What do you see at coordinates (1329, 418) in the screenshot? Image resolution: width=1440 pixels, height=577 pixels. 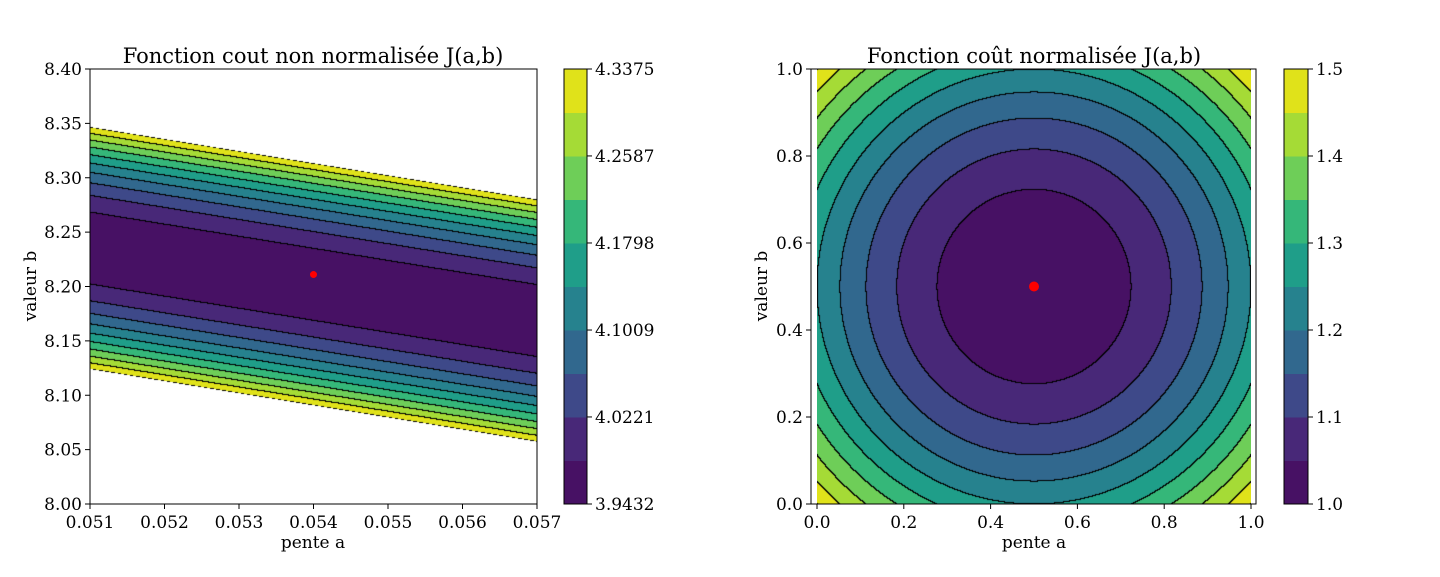 I see `colorbar-tick-label: 1.1` at bounding box center [1329, 418].